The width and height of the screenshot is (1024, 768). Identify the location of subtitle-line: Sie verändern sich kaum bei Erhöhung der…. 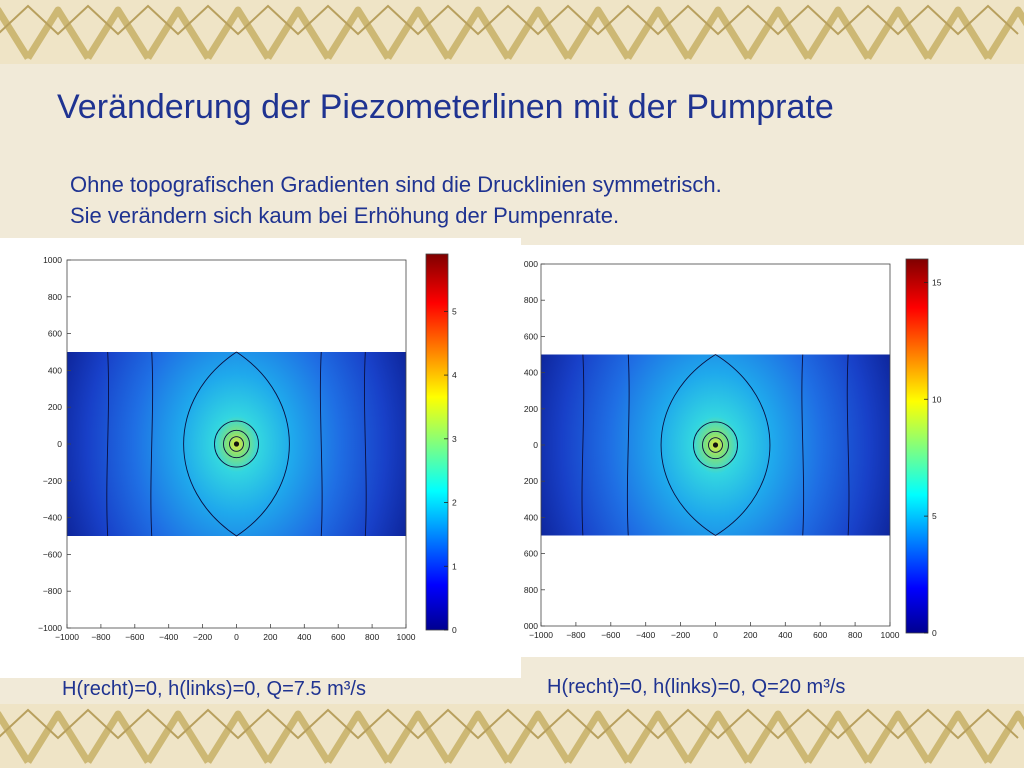
(345, 215).